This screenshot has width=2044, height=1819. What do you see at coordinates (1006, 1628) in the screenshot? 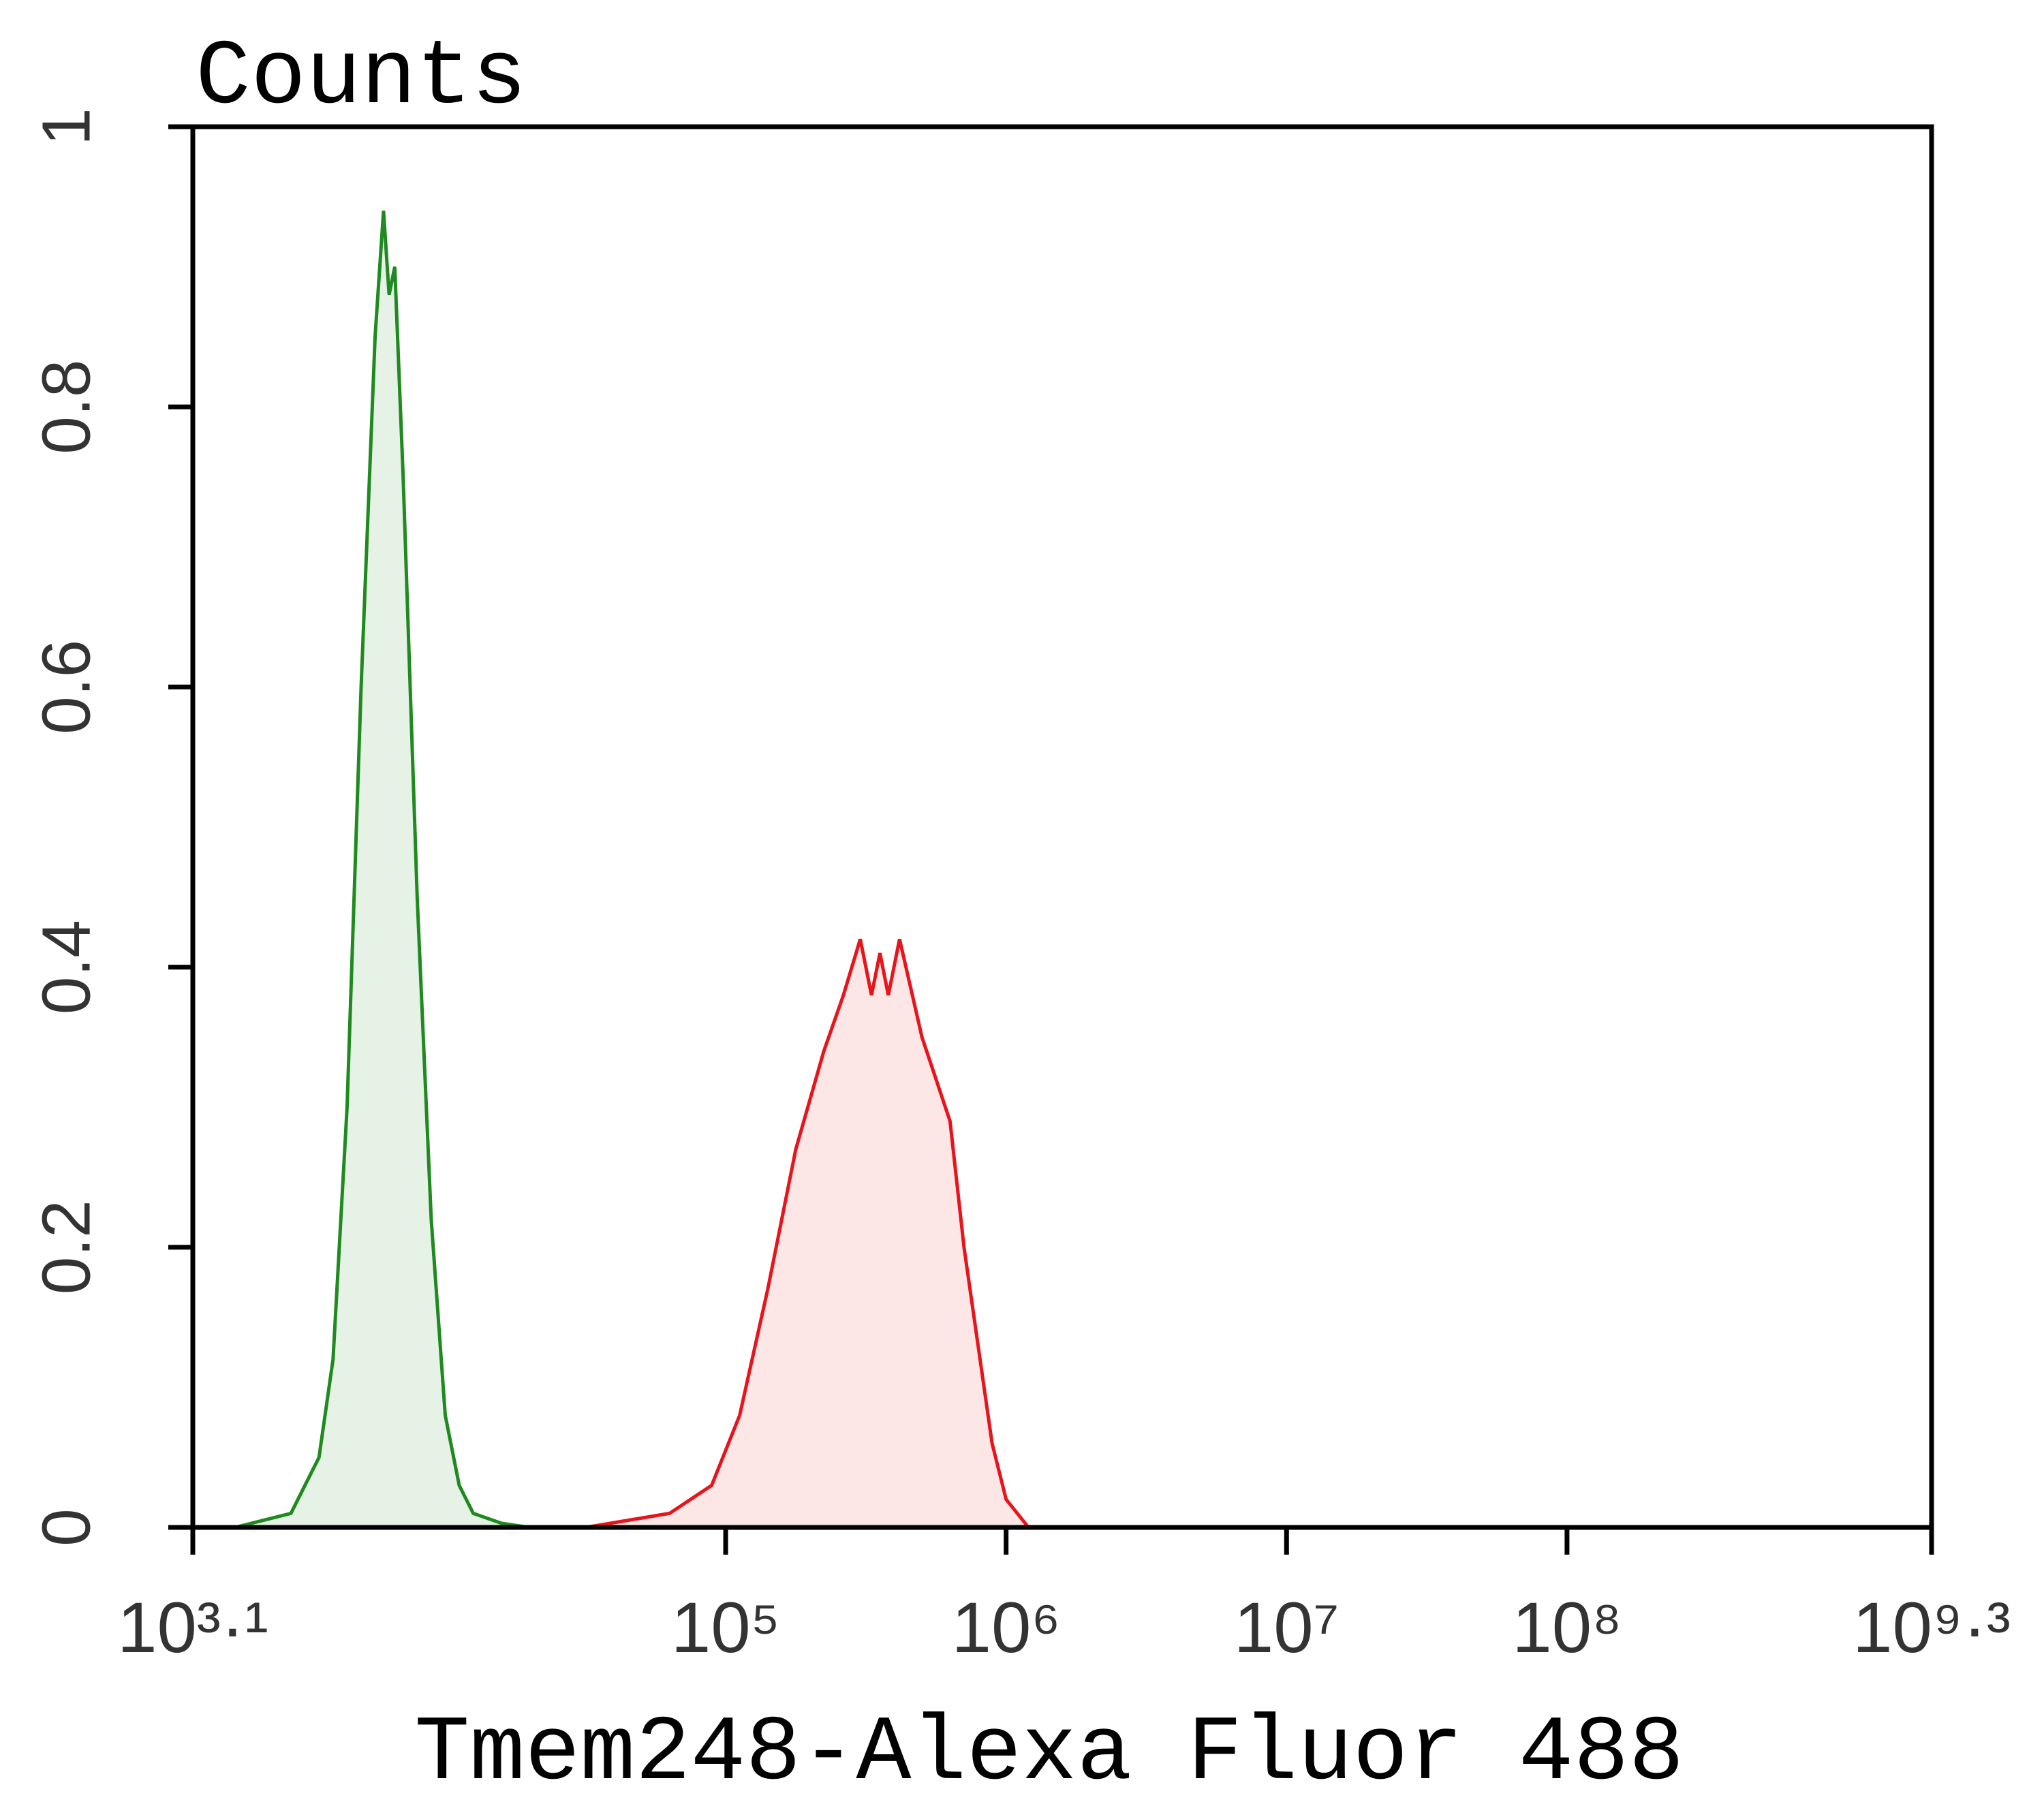
I see `x-tick-label: 10⁶` at bounding box center [1006, 1628].